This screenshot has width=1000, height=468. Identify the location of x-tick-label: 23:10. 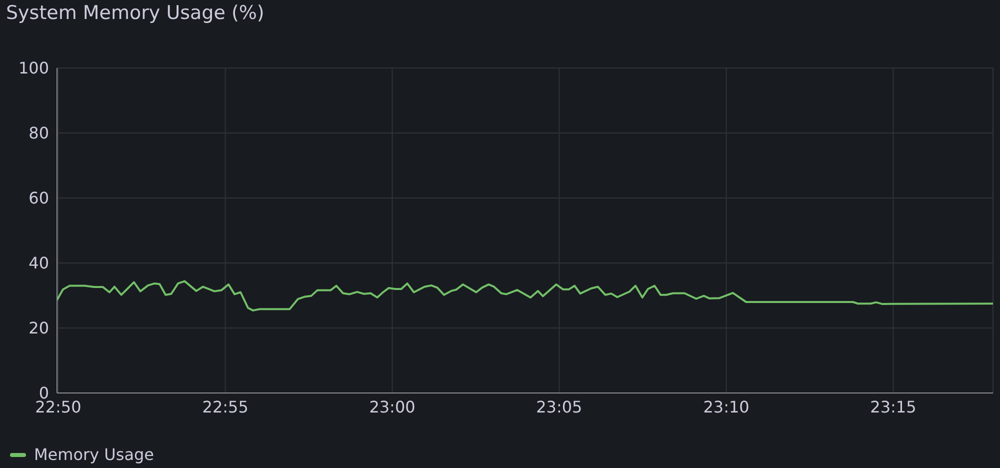
(726, 406).